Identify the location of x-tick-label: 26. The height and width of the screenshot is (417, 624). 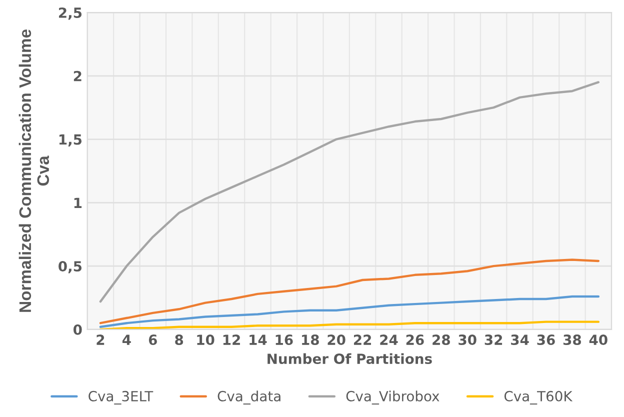
(415, 340).